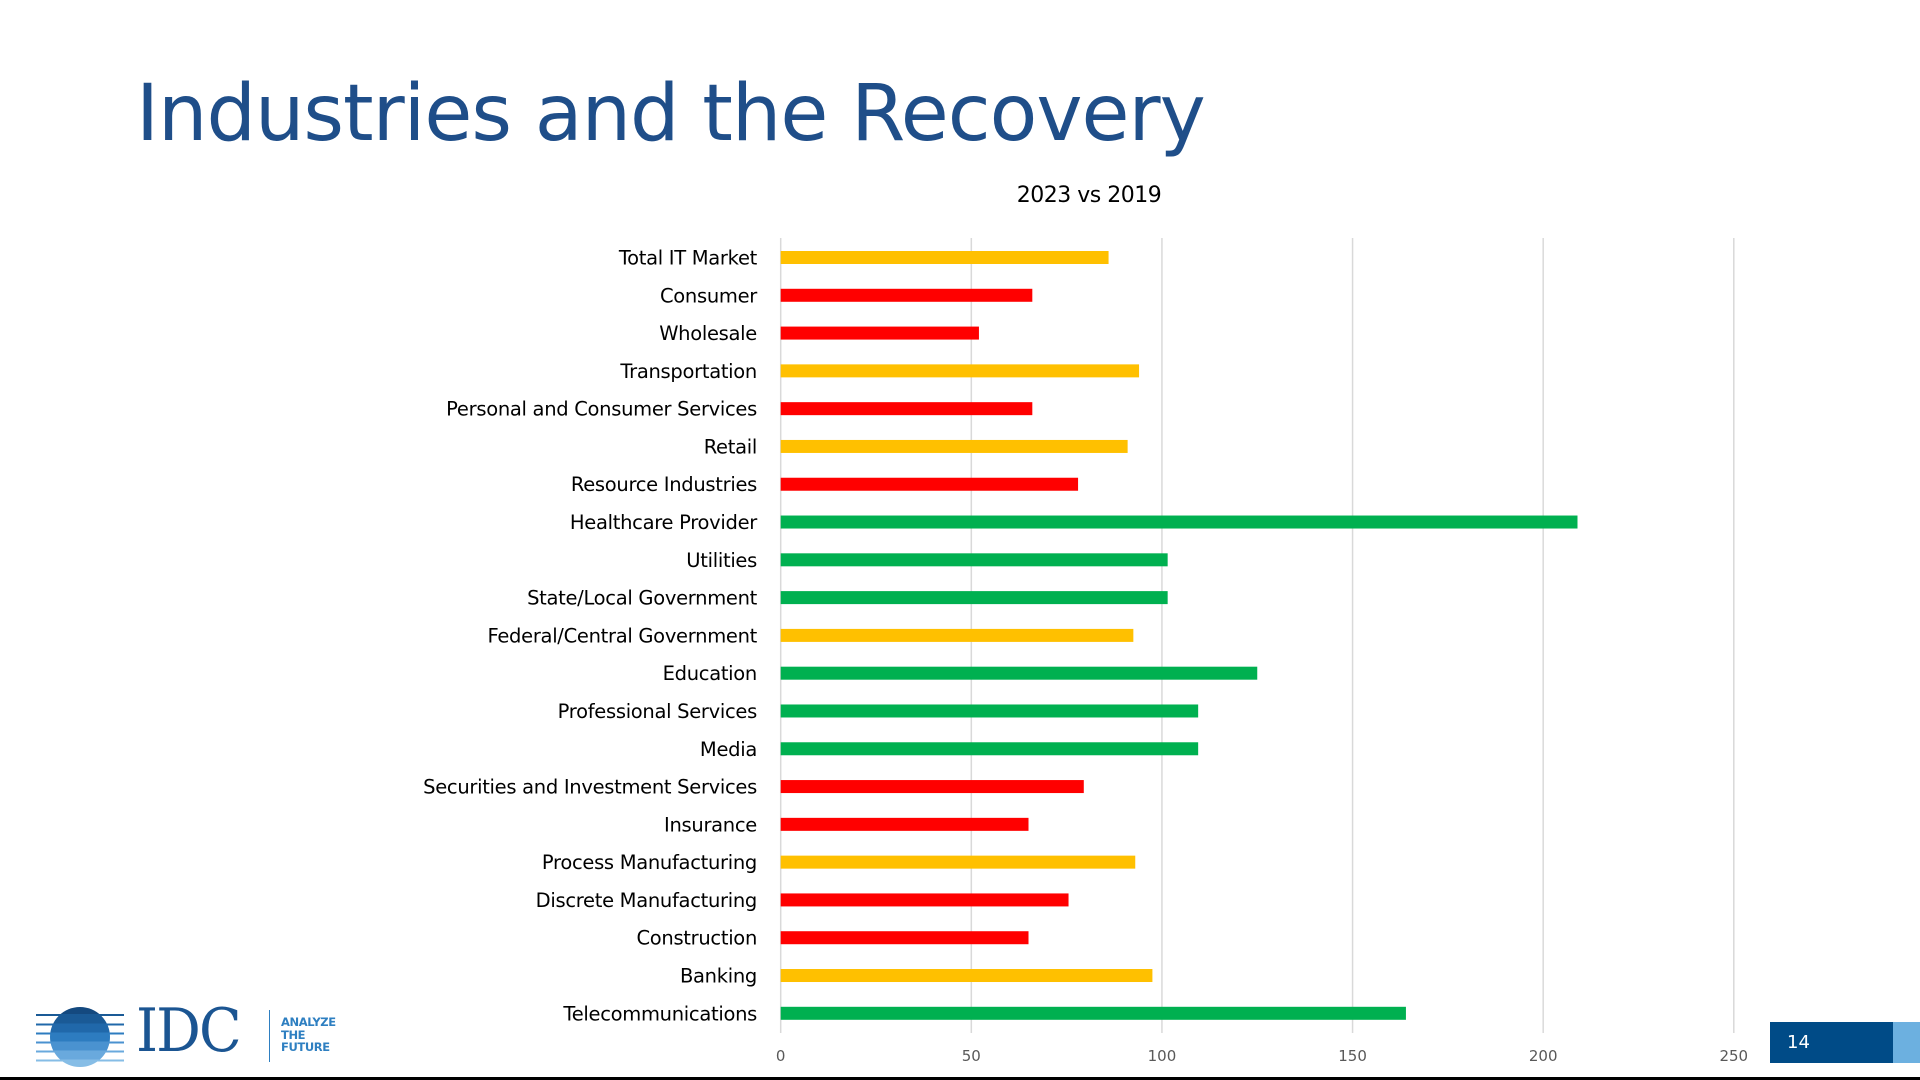  I want to click on logo-tagline: ANALYZE THE FUTURE, so click(308, 1035).